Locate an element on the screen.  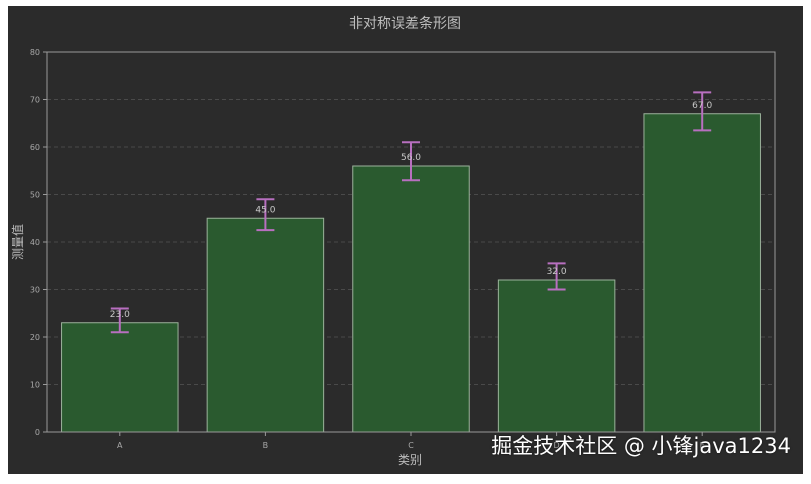
bar-value-label: 32.0 is located at coordinates (557, 272).